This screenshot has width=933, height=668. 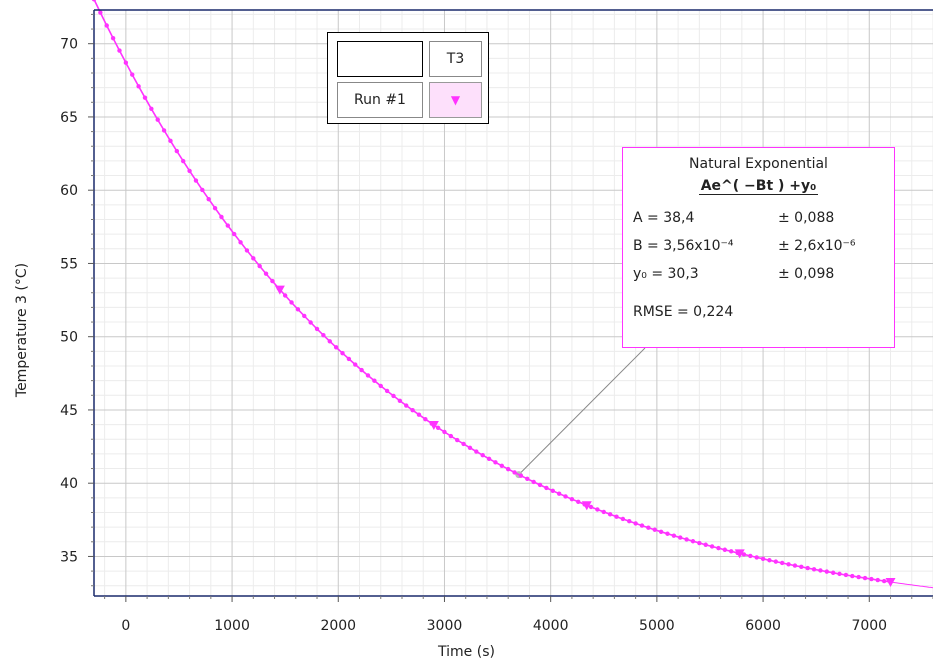 I want to click on x-axis-ticks: 0 1000 2000 3000 4000 5000 6000 7000, so click(x=518, y=615).